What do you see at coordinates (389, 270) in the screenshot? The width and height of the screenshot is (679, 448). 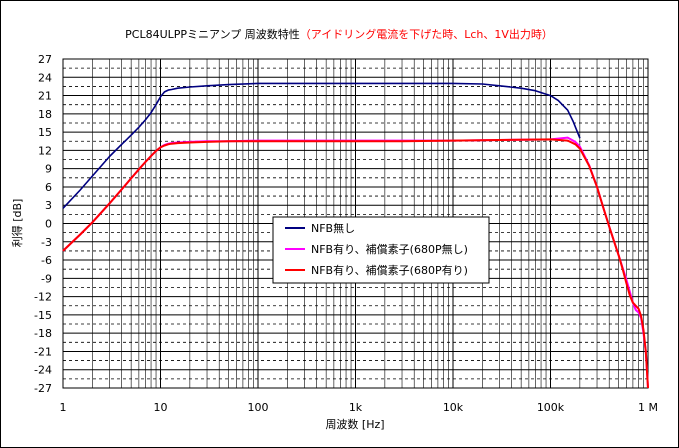 I see `legend-label-3: NFB有り、補償素子(680P有り)` at bounding box center [389, 270].